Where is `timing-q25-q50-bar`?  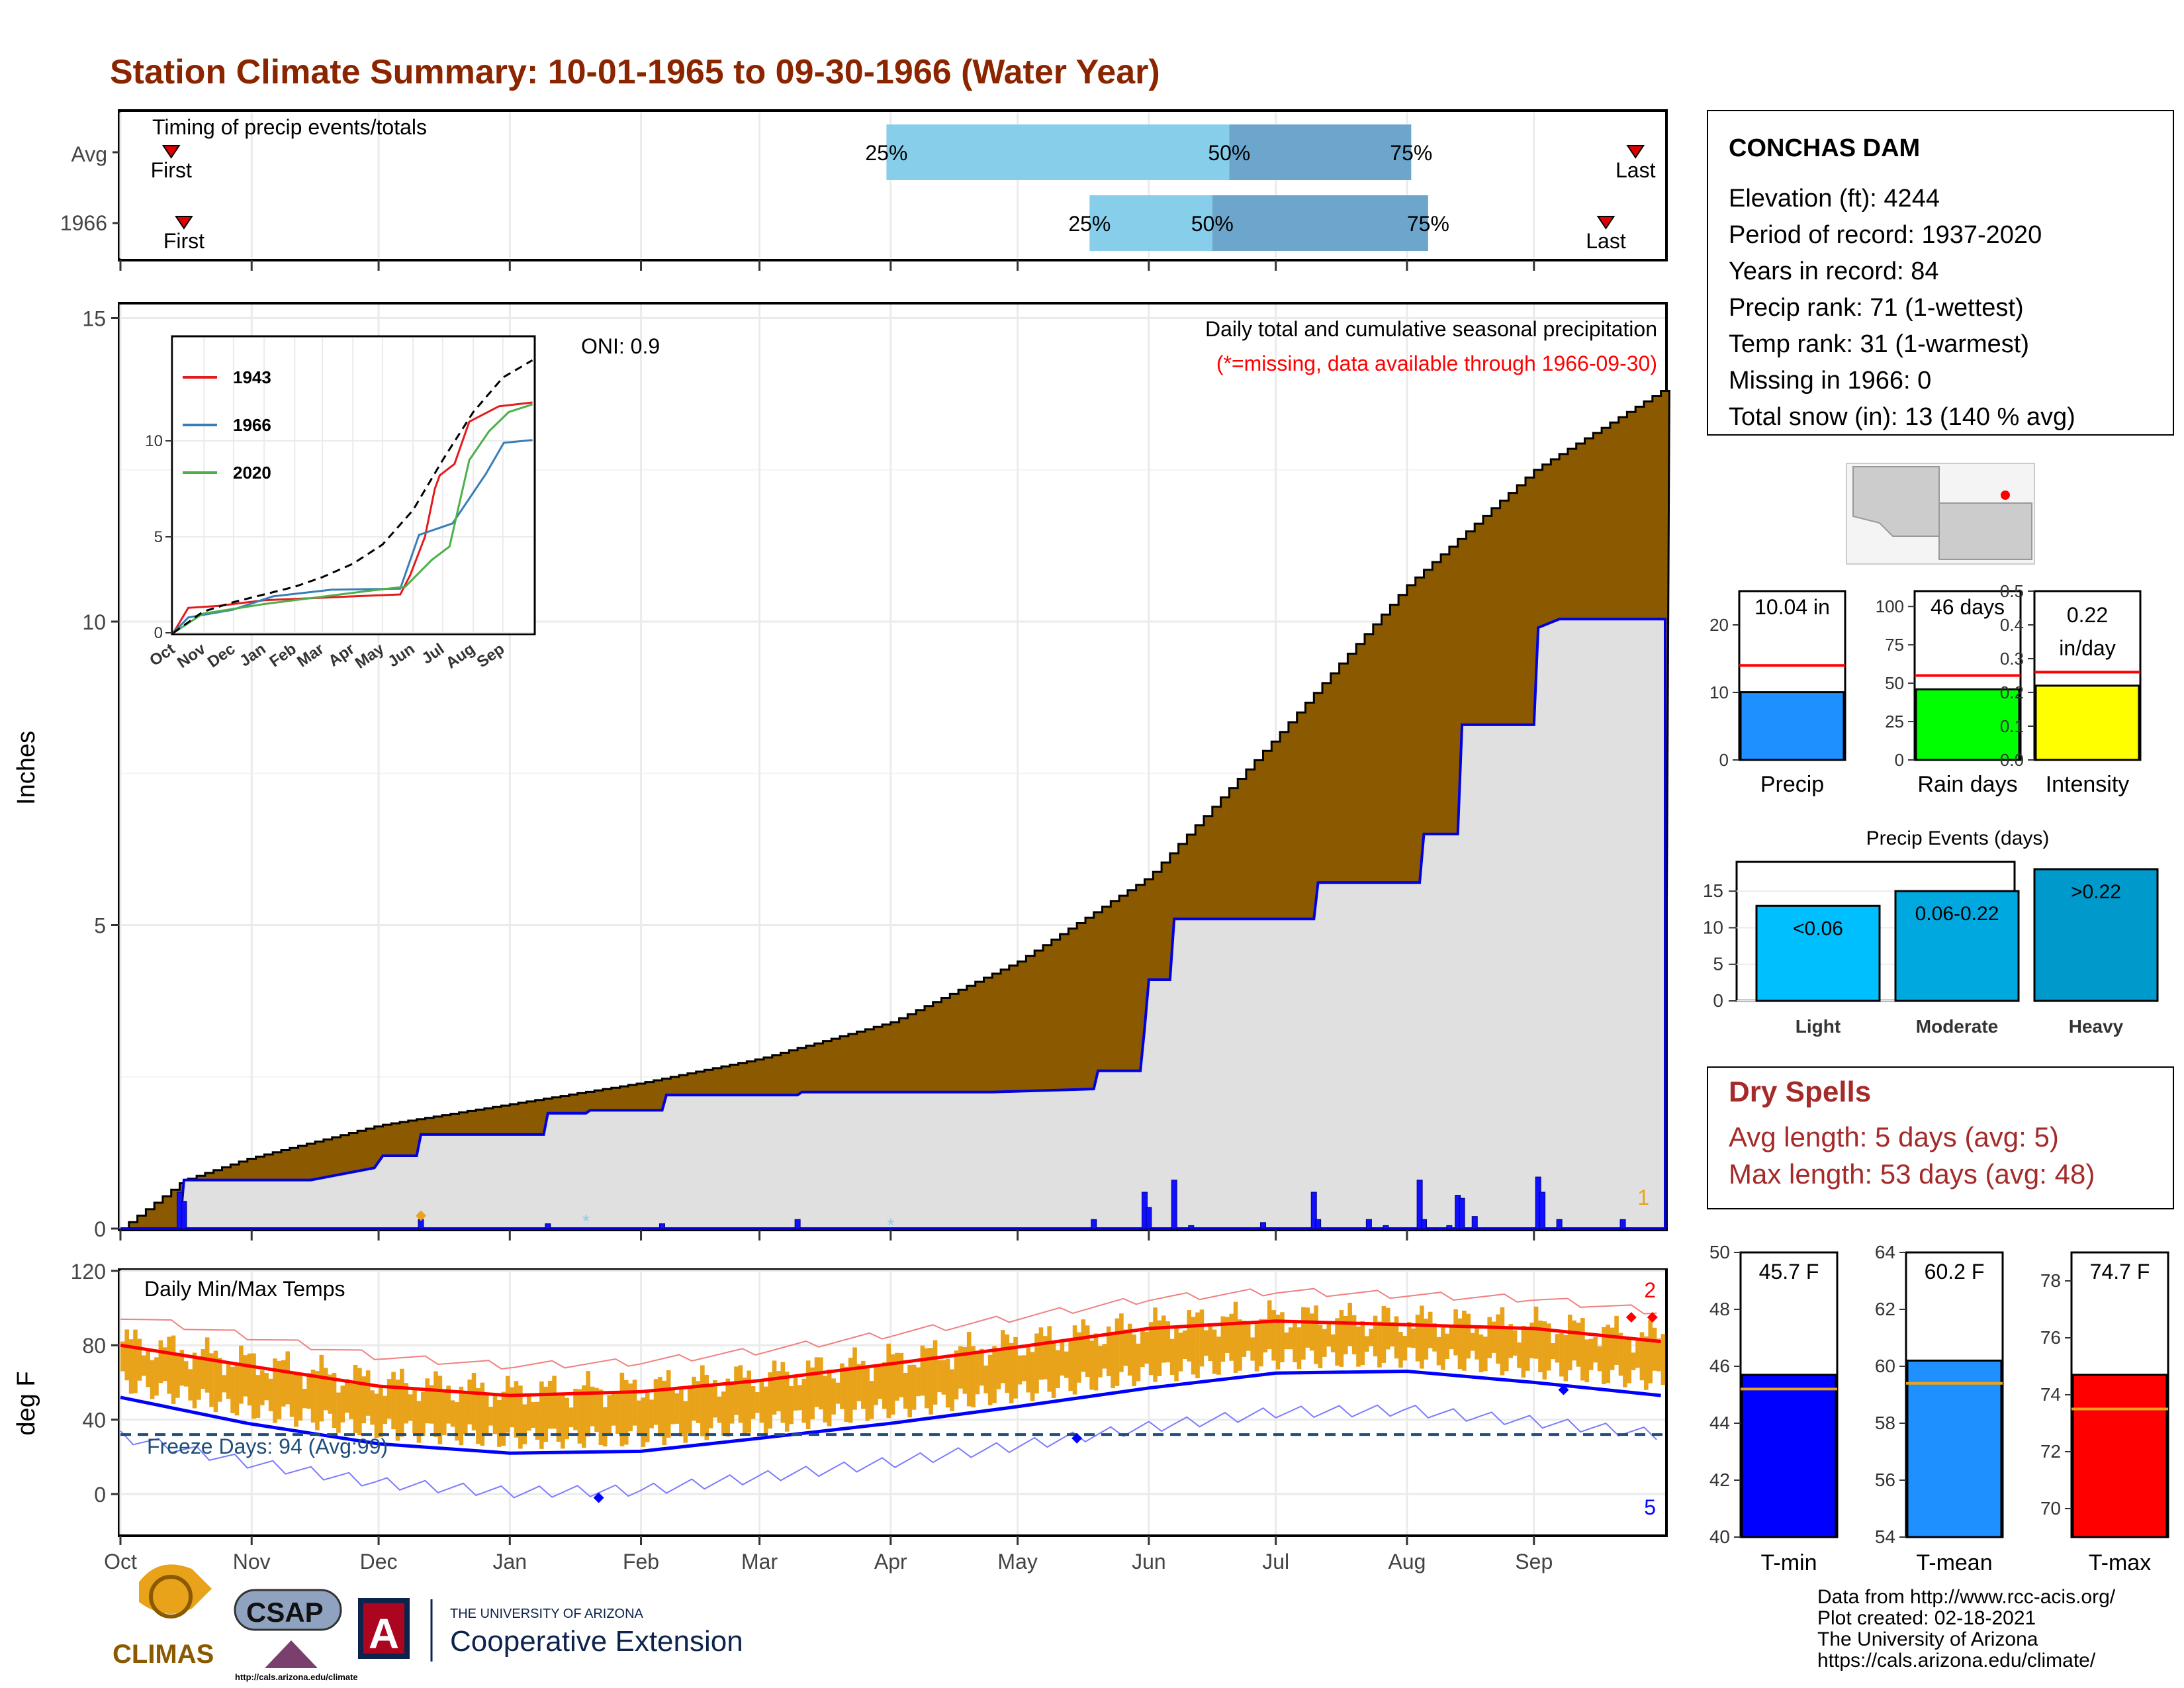
timing-q25-q50-bar is located at coordinates (1150, 223).